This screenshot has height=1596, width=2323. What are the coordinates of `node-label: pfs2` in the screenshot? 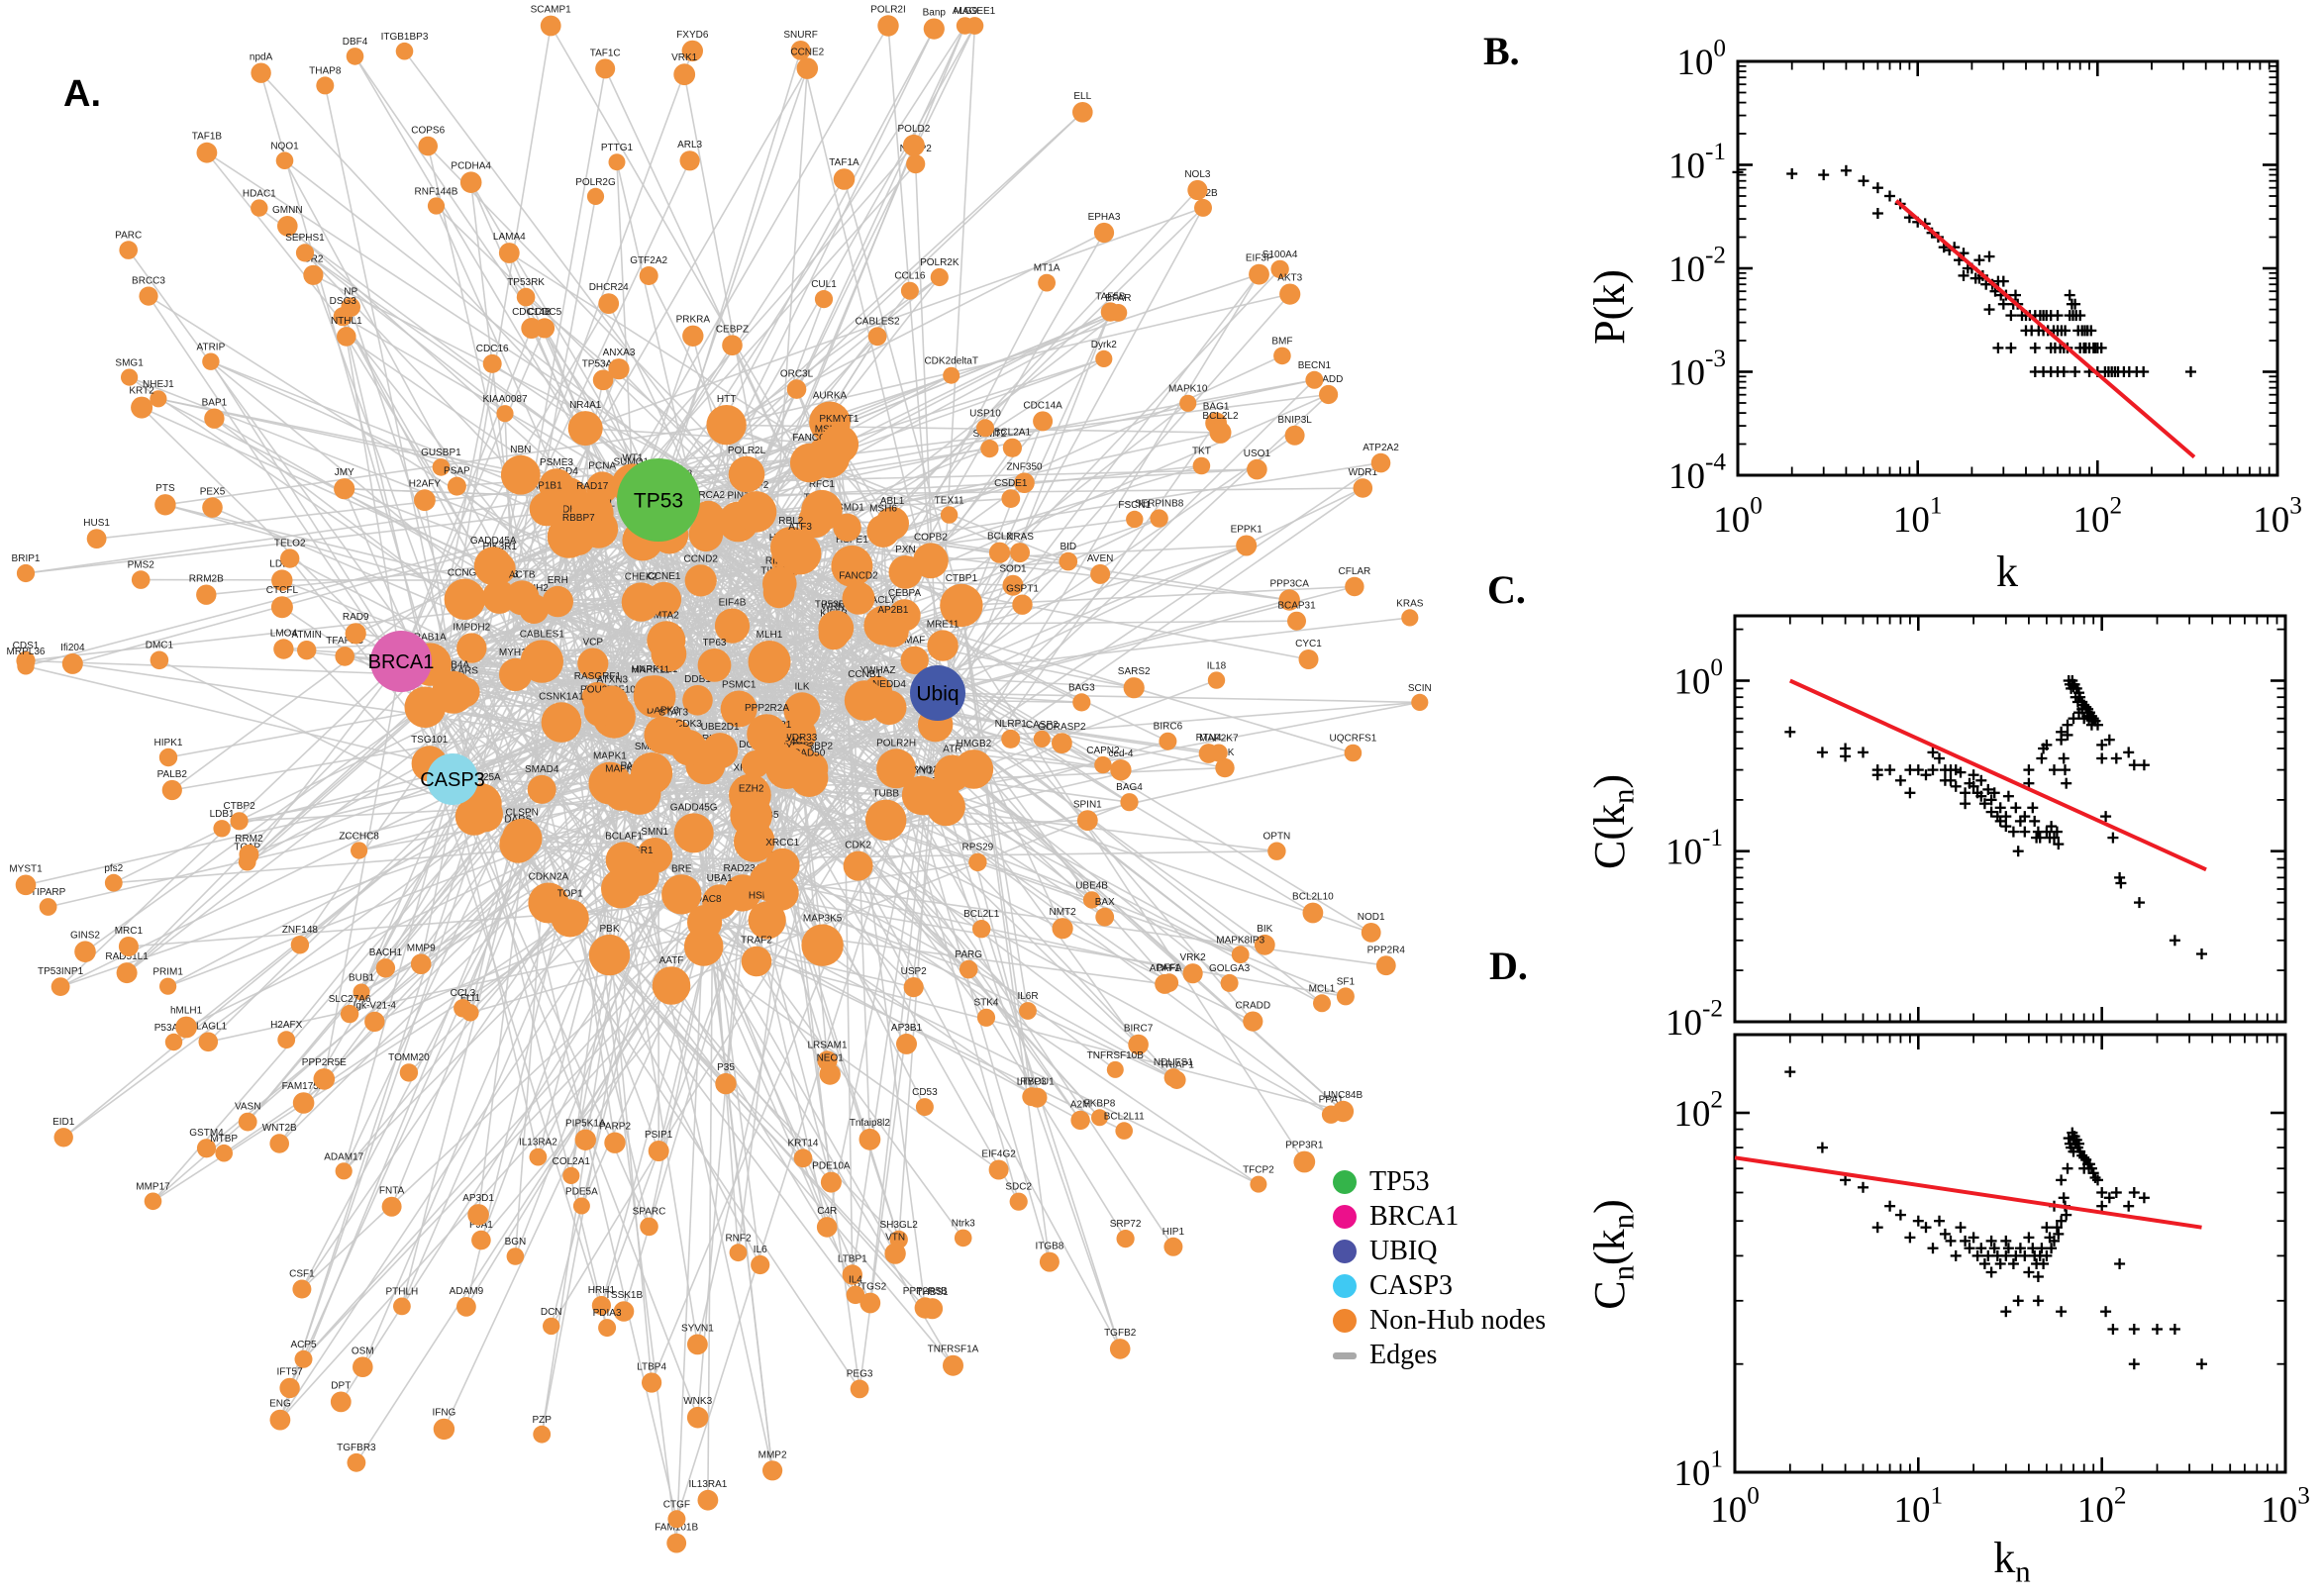 It's located at (113, 868).